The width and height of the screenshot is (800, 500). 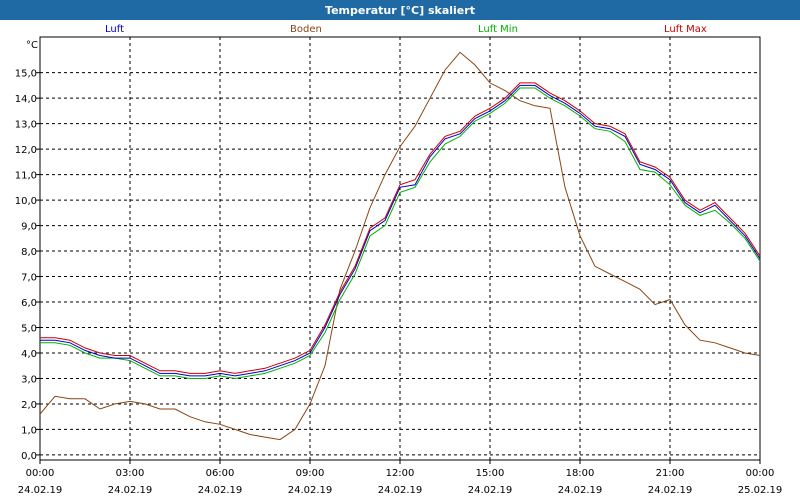 I want to click on y-tick-label: 11,0, so click(x=26, y=176).